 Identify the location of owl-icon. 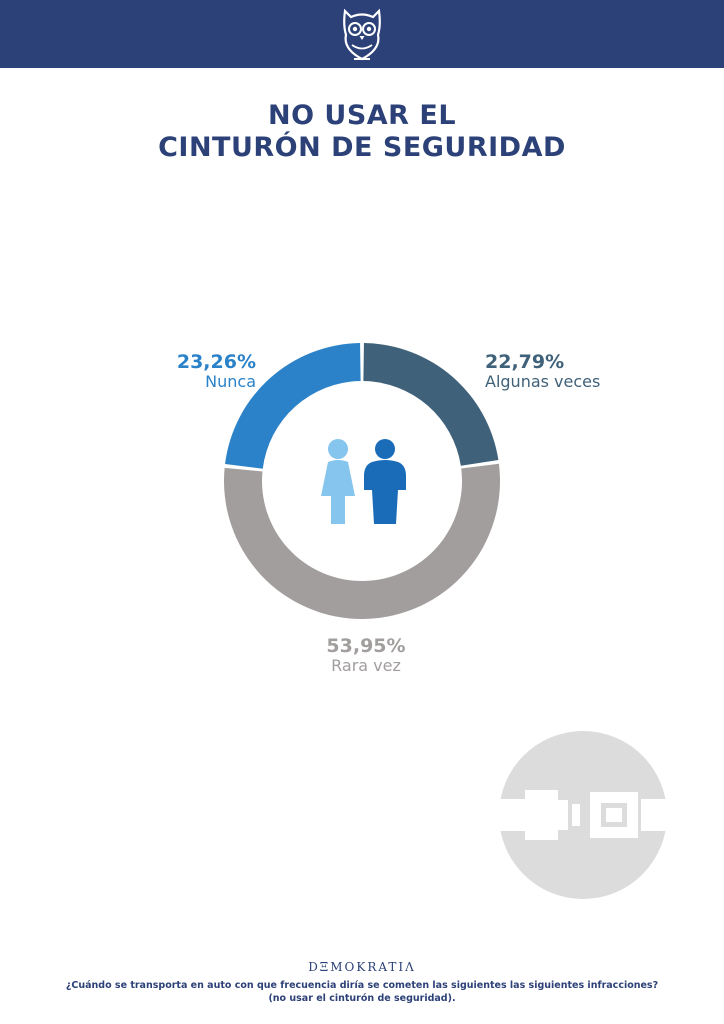
(362, 34).